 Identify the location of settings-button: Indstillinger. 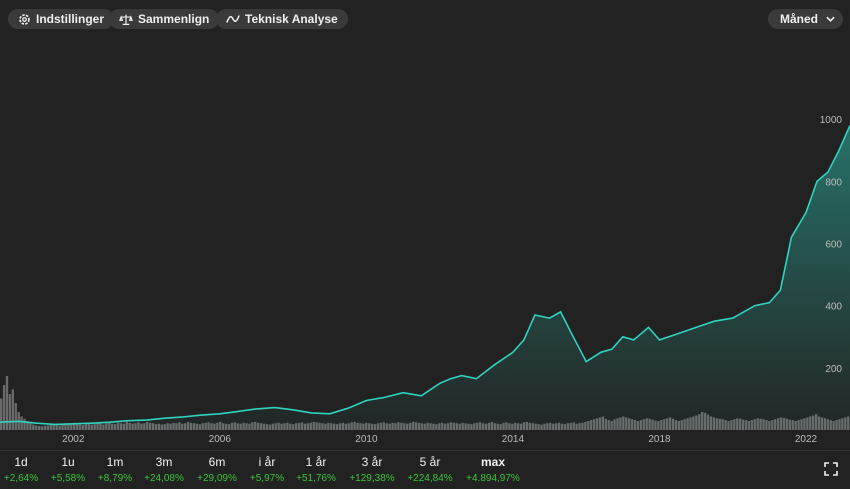
(61, 19).